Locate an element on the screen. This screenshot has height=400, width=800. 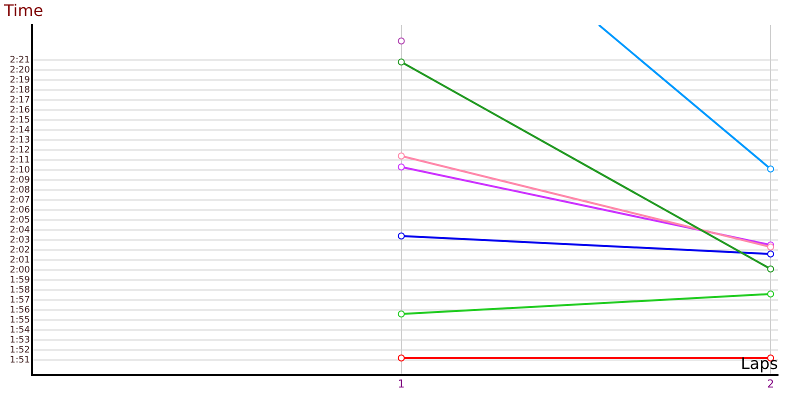
y-tick-label: 1:58 is located at coordinates (20, 290).